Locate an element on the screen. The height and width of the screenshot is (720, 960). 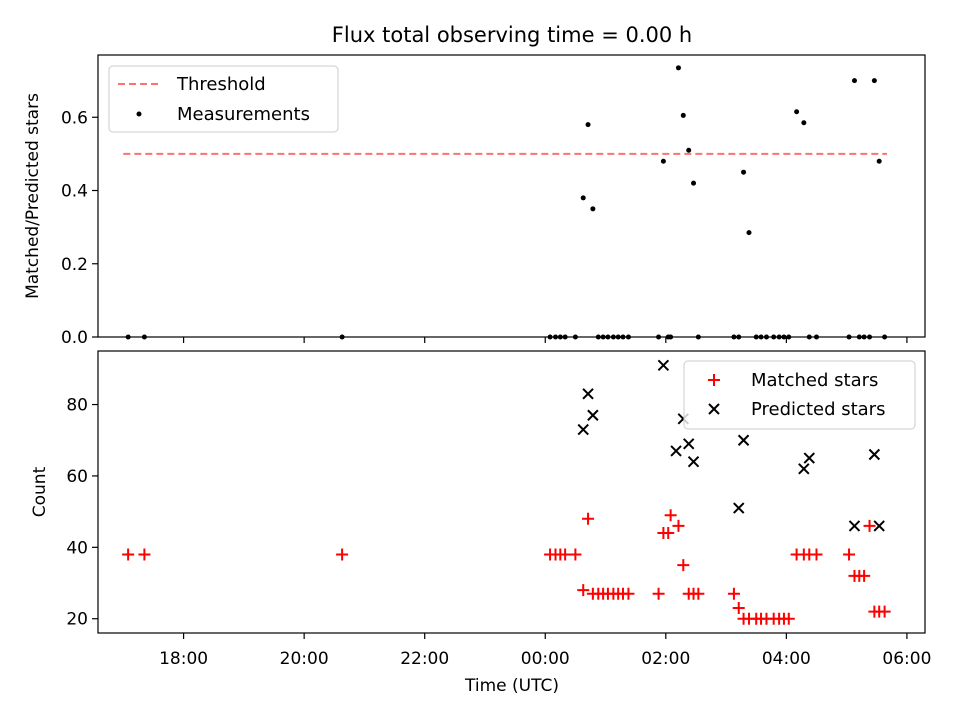
star-count-legend: Matched stars Predicted stars is located at coordinates (799, 395).